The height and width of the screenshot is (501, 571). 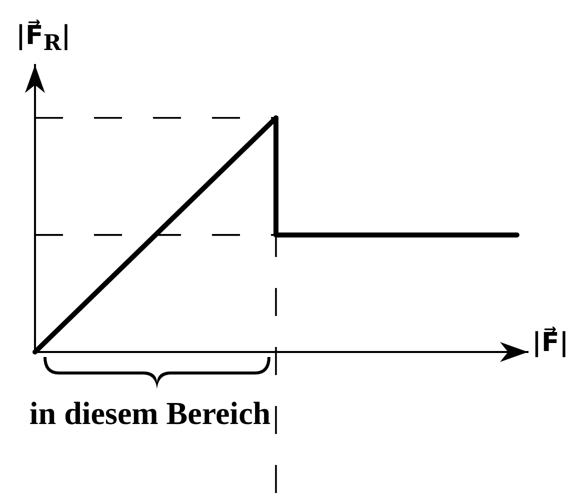 What do you see at coordinates (550, 344) in the screenshot?
I see `x-axis-title: |F⃗|` at bounding box center [550, 344].